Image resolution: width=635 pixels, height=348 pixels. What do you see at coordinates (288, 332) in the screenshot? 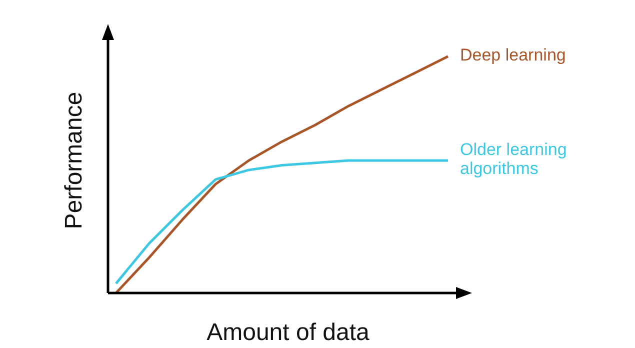
I see `x-axis-title: Amount of data` at bounding box center [288, 332].